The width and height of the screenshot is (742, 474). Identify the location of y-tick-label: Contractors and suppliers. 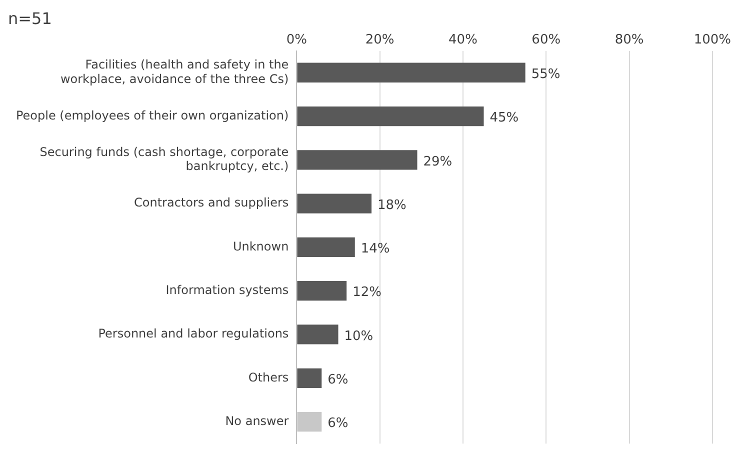
(211, 203).